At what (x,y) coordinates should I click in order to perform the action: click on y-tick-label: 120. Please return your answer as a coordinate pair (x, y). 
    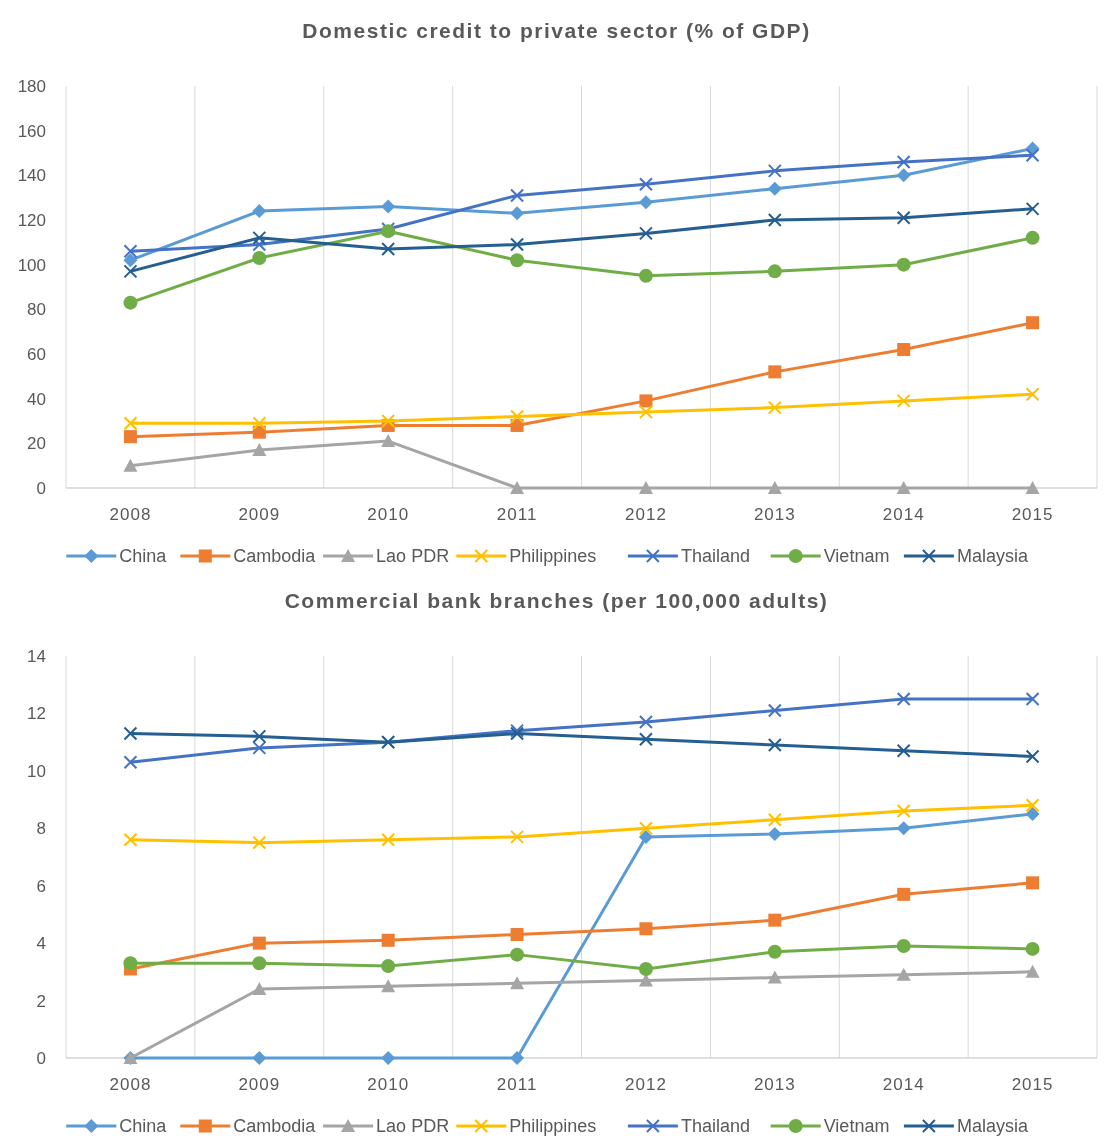
    Looking at the image, I should click on (31, 220).